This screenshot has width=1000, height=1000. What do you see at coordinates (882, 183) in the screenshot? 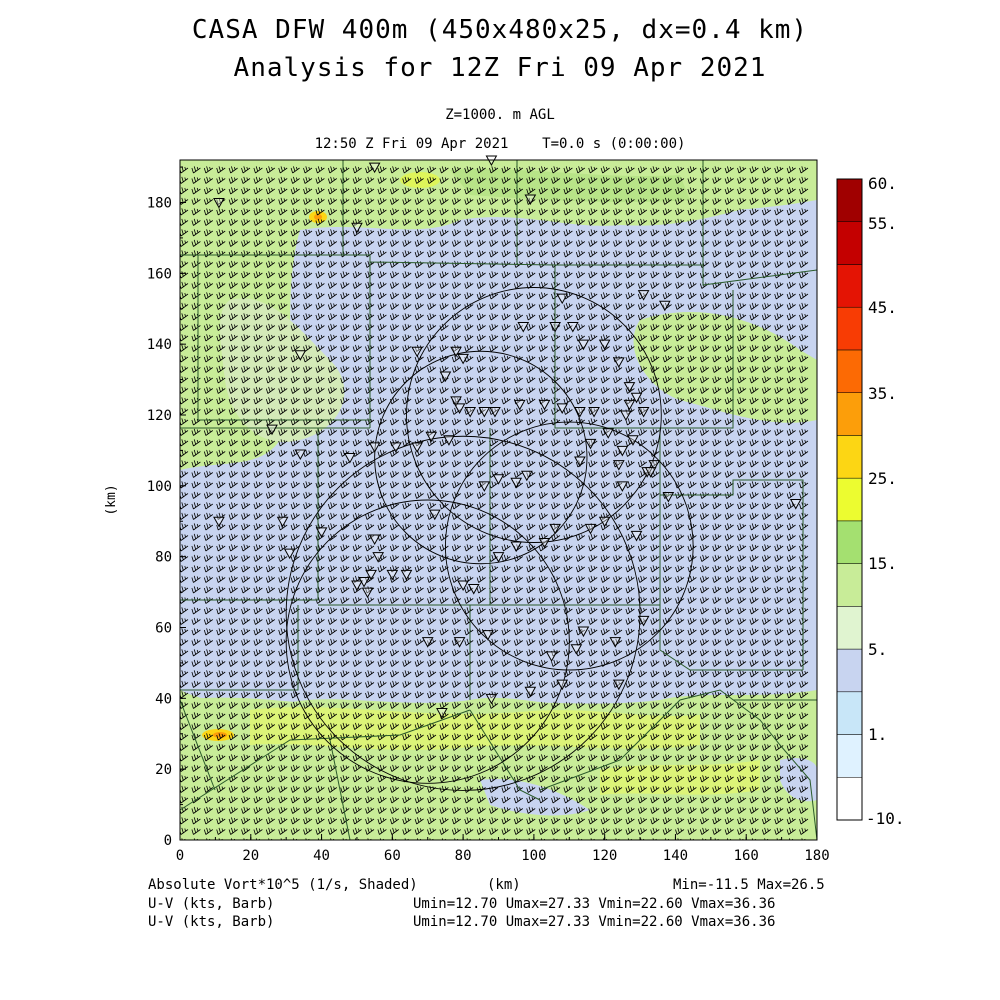
I see `colorbar-label: 60.` at bounding box center [882, 183].